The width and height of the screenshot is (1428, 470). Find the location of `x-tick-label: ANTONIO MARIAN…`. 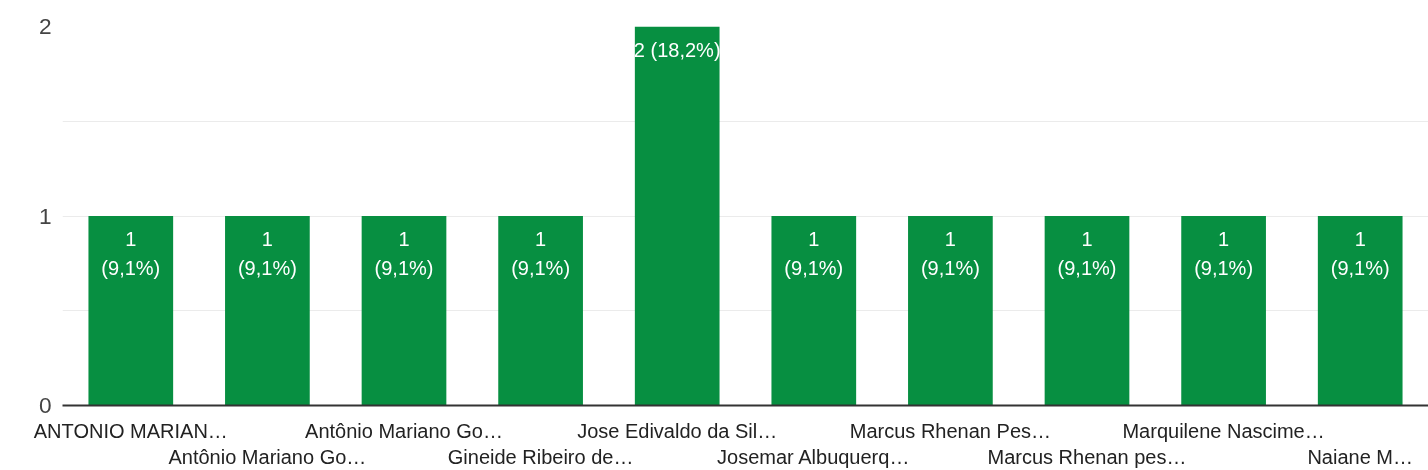

x-tick-label: ANTONIO MARIAN… is located at coordinates (130, 430).